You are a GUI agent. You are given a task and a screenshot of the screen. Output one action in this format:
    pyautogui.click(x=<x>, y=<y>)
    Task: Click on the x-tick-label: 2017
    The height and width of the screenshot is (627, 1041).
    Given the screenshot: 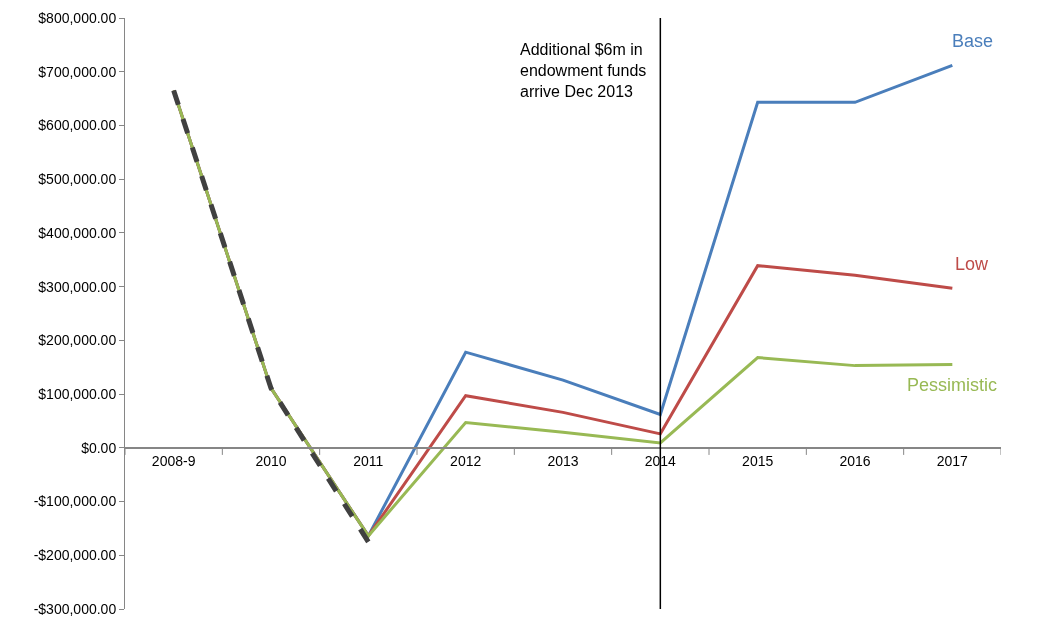 What is the action you would take?
    pyautogui.click(x=952, y=460)
    